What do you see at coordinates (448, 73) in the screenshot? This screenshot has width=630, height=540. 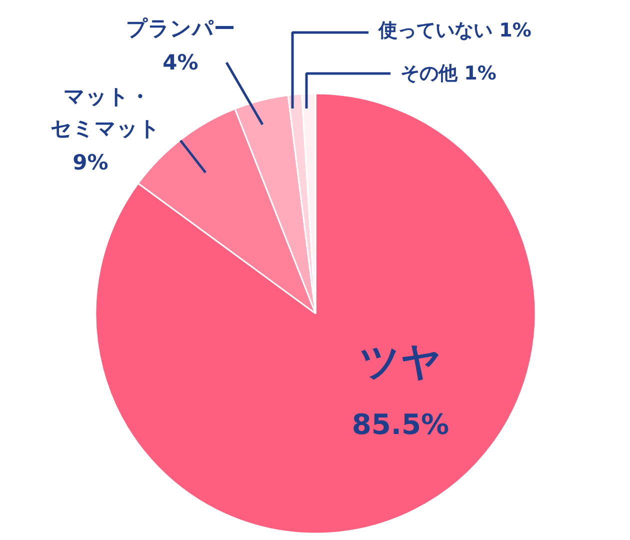 I see `slice-label: その他 1%` at bounding box center [448, 73].